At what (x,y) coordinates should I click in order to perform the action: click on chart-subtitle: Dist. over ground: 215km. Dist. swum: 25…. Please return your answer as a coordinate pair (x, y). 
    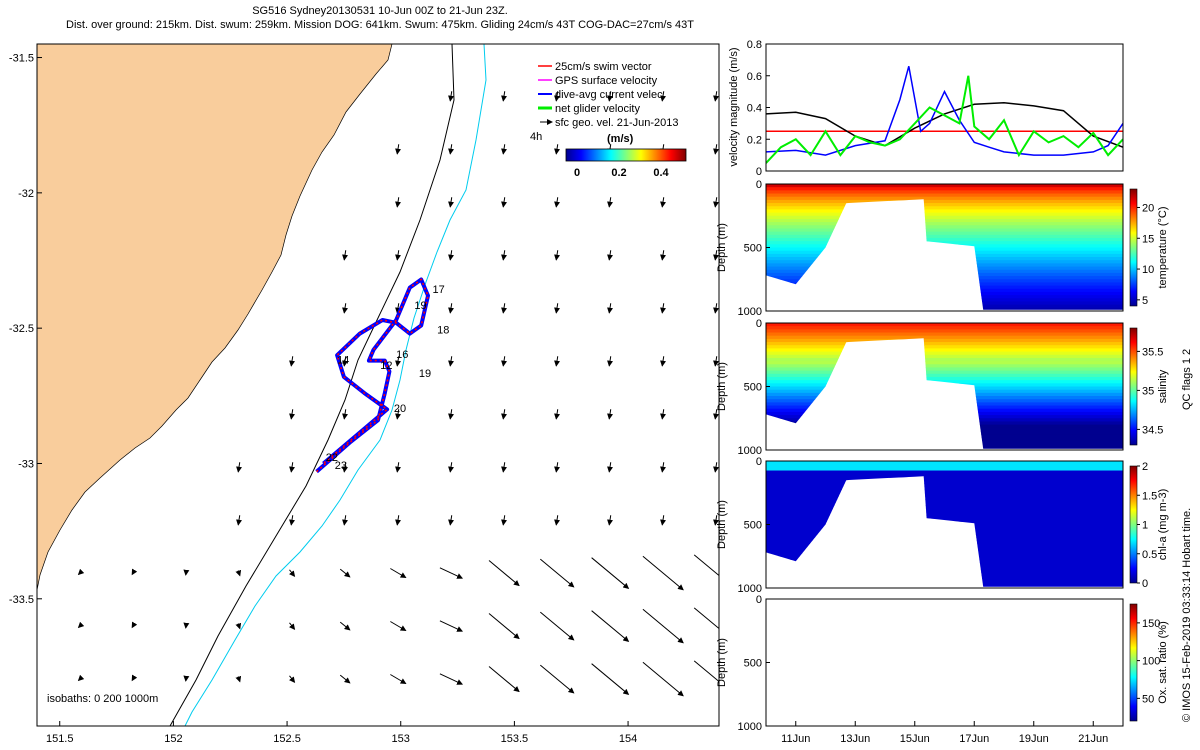
    Looking at the image, I should click on (380, 25).